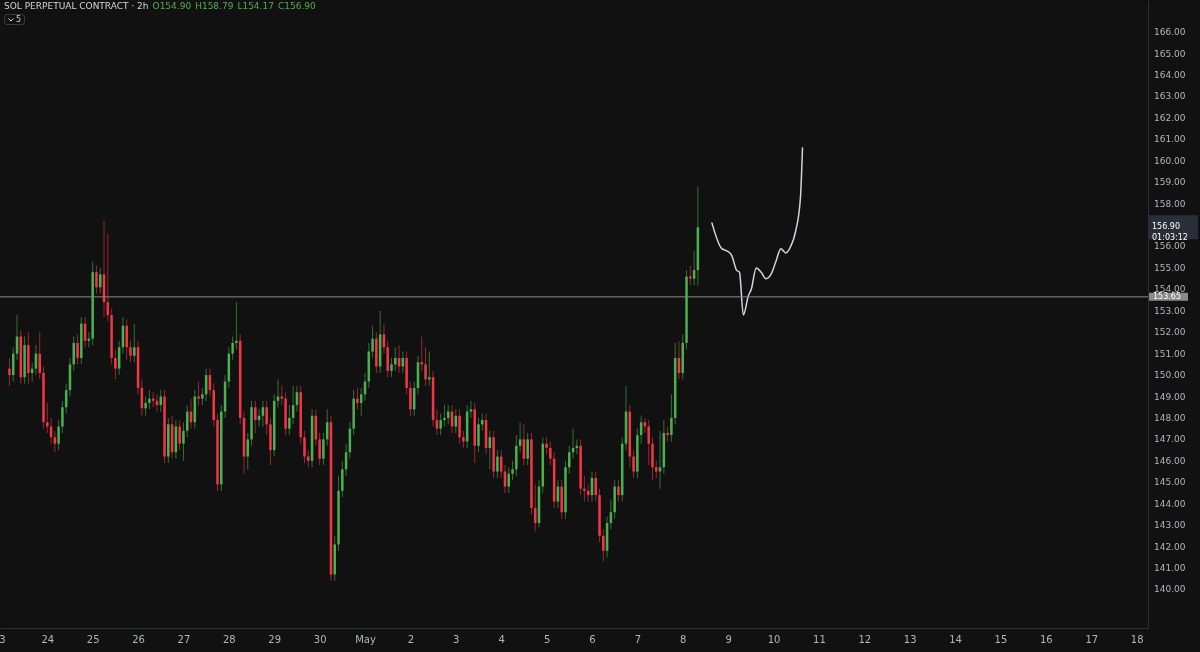  Describe the element at coordinates (296, 6) in the screenshot. I see `annotation: C156.90` at that location.